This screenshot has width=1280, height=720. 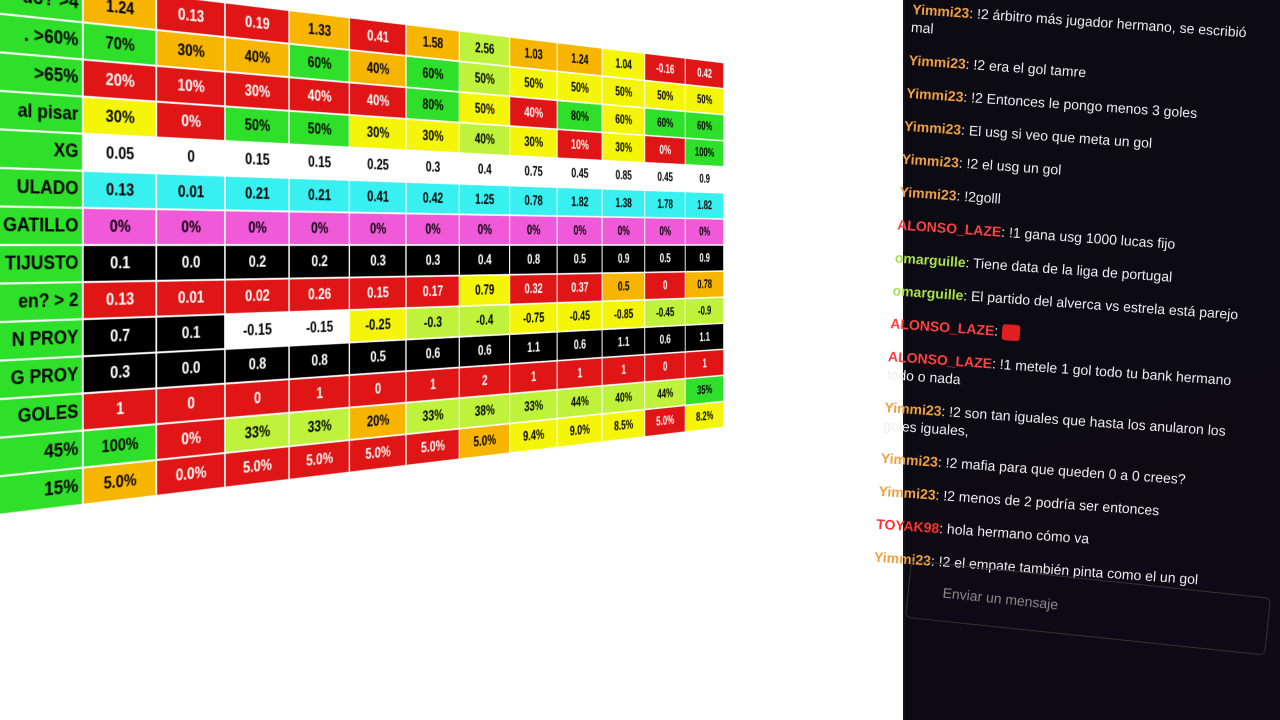 What do you see at coordinates (377, 196) in the screenshot?
I see `cell: 0.41` at bounding box center [377, 196].